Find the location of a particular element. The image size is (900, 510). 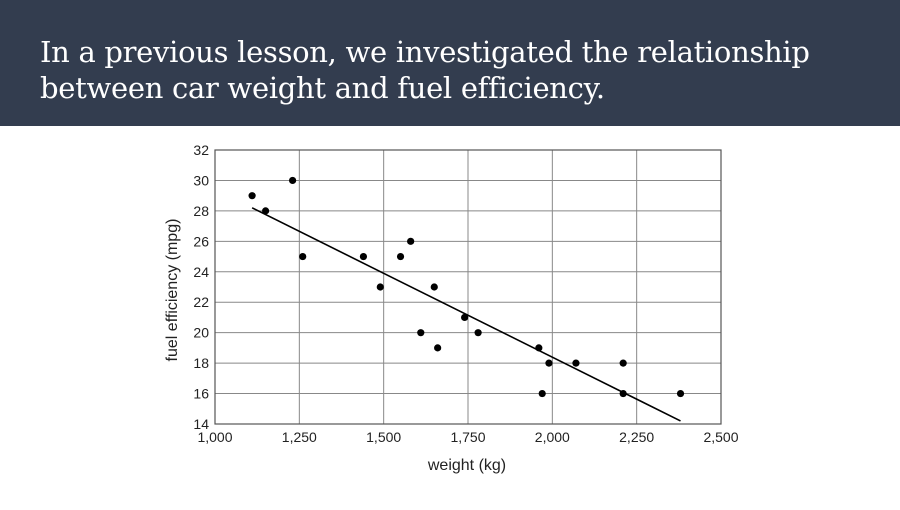

y-tick-label: 18 is located at coordinates (201, 363).